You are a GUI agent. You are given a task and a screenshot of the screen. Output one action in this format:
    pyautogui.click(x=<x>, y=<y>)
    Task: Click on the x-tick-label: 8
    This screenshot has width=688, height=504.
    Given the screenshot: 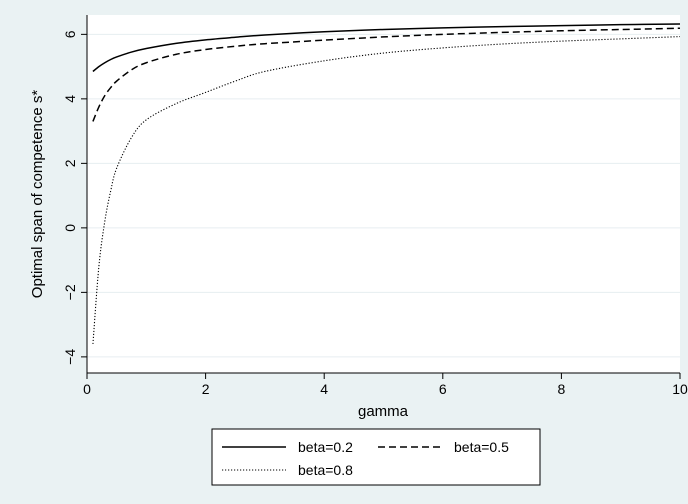 What is the action you would take?
    pyautogui.click(x=562, y=389)
    